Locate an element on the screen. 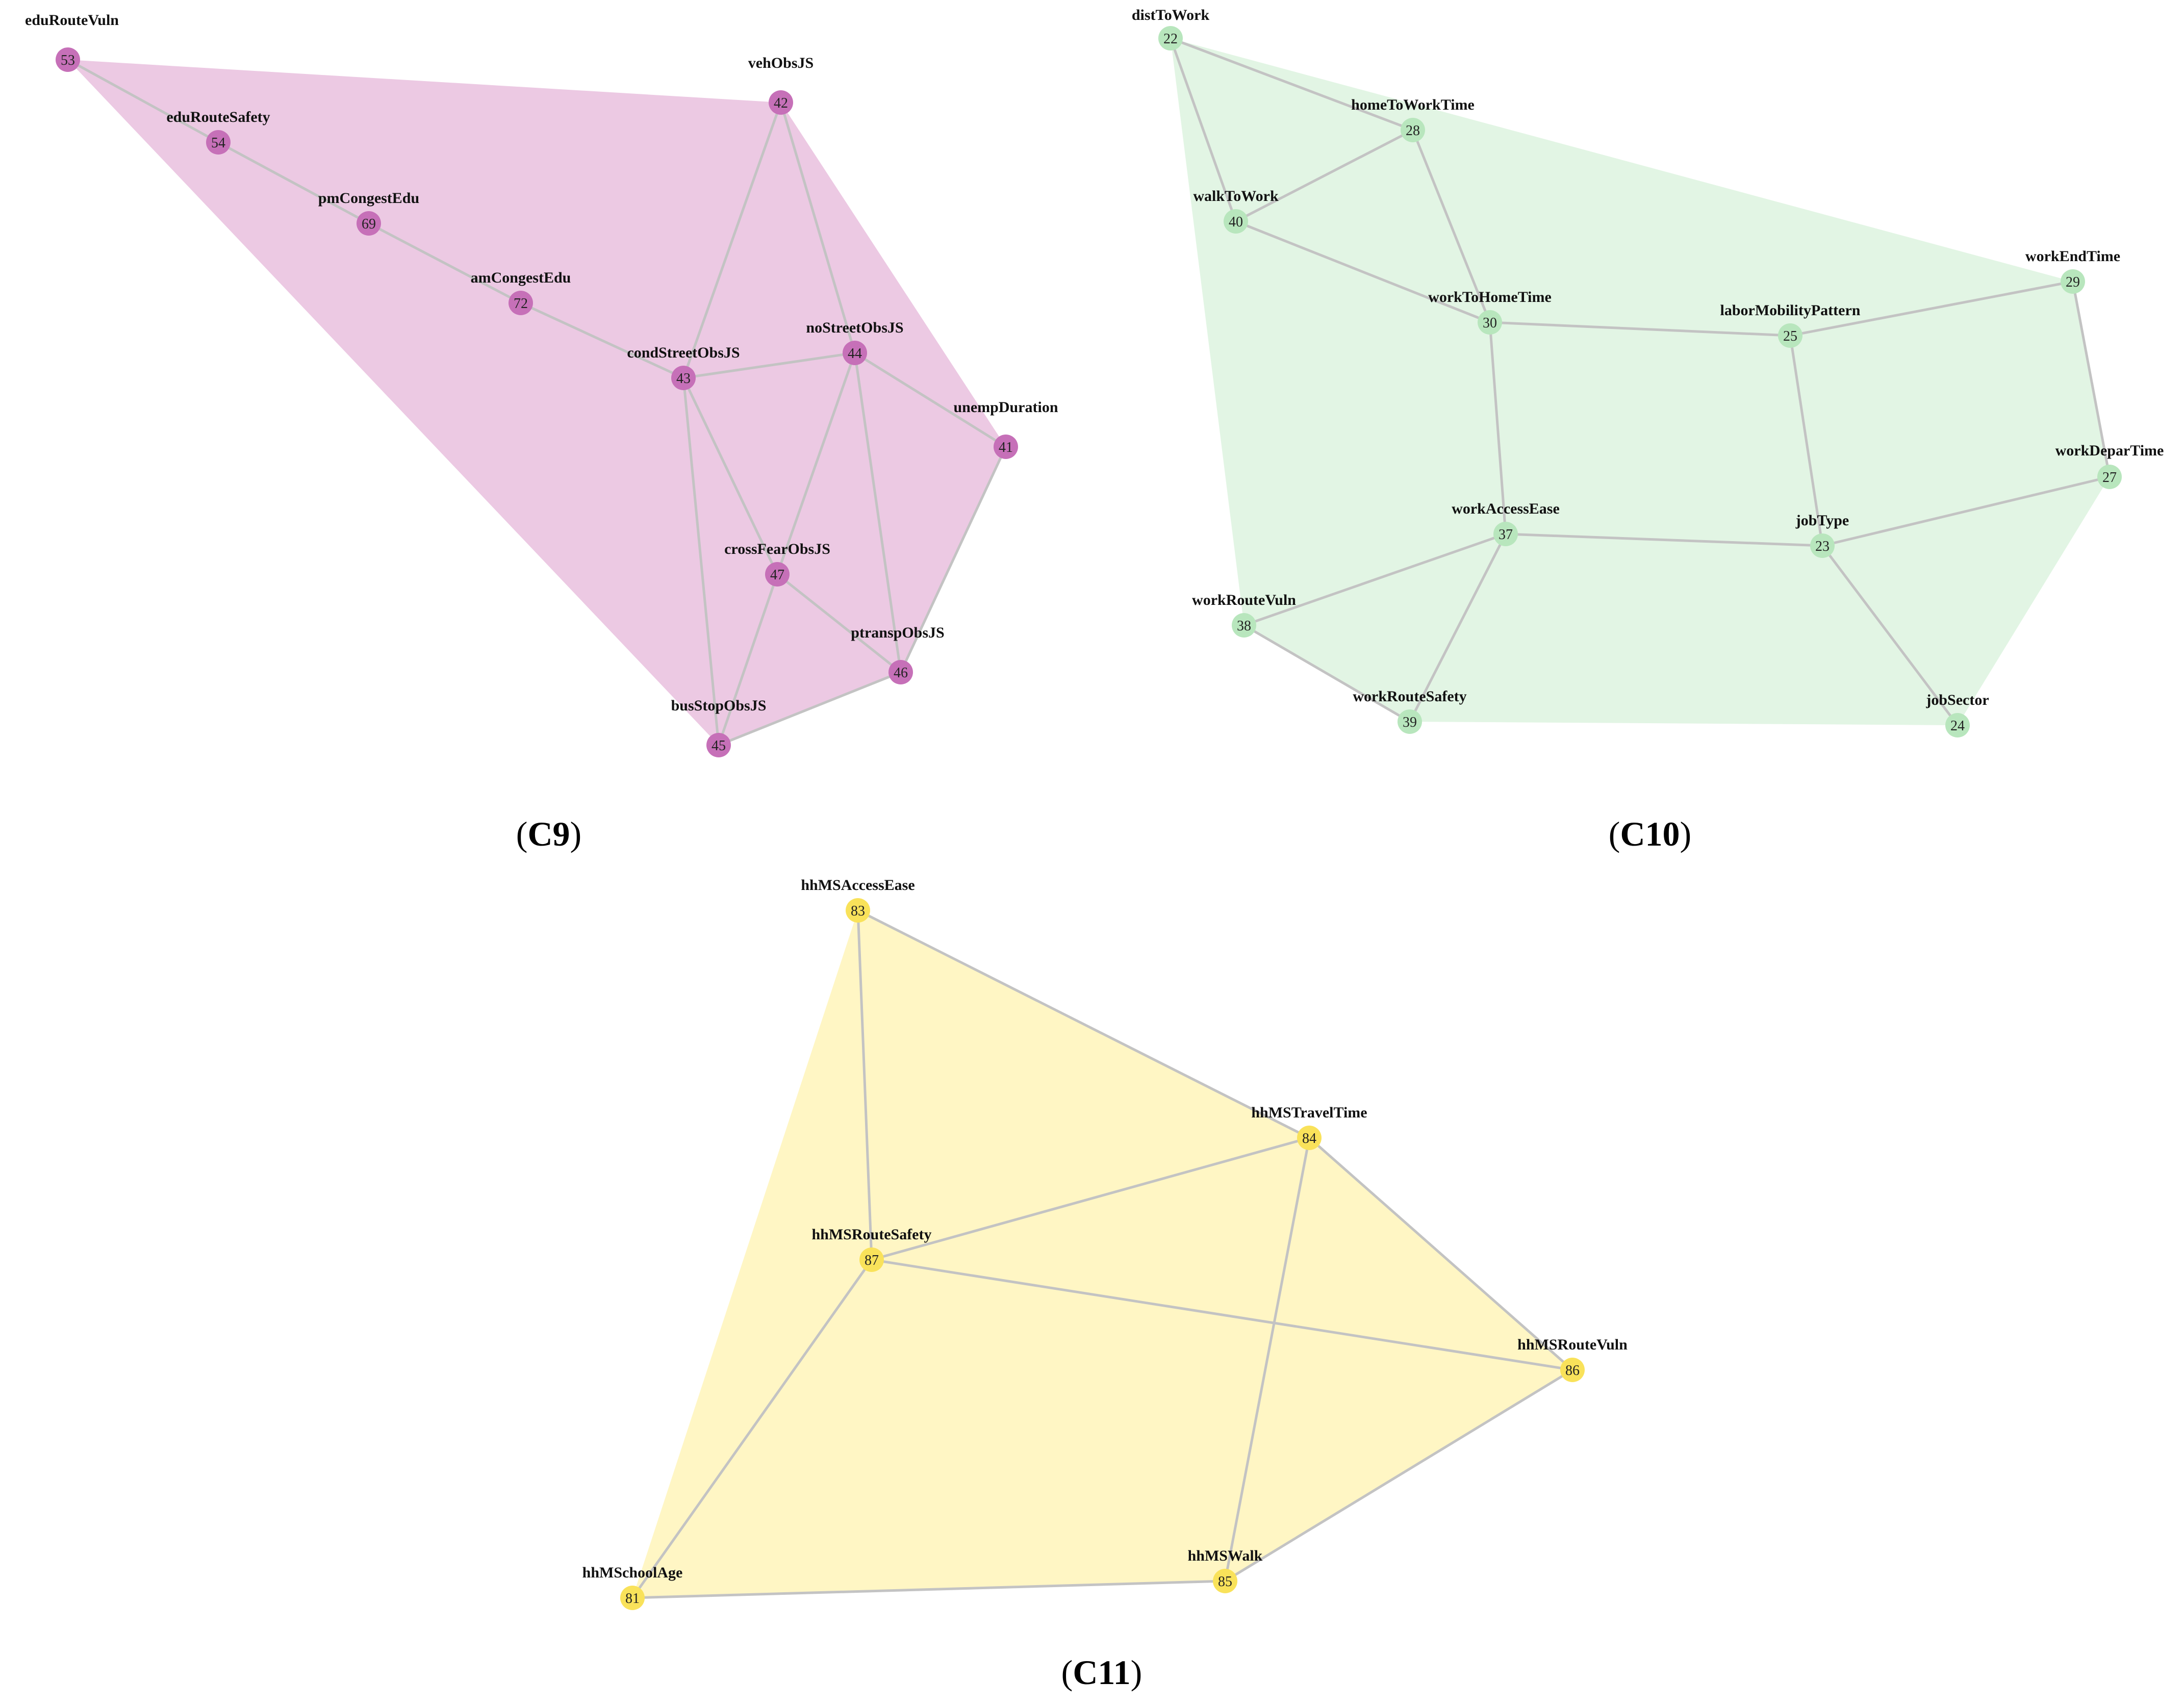 This screenshot has height=1707, width=2184. node-id-42: 42 is located at coordinates (781, 103).